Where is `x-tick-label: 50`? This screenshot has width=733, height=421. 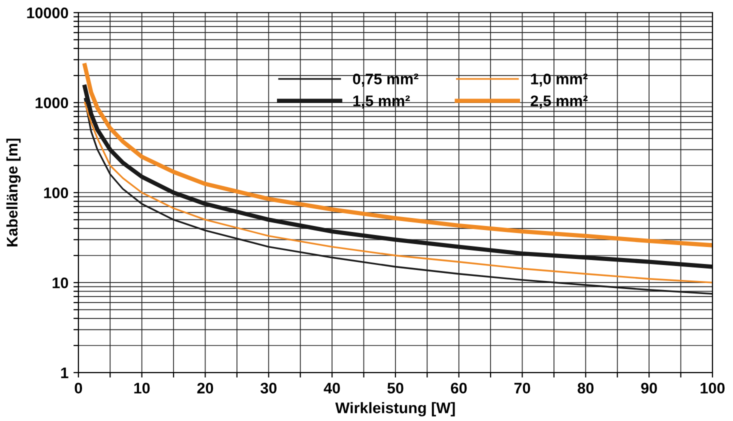 x-tick-label: 50 is located at coordinates (395, 388).